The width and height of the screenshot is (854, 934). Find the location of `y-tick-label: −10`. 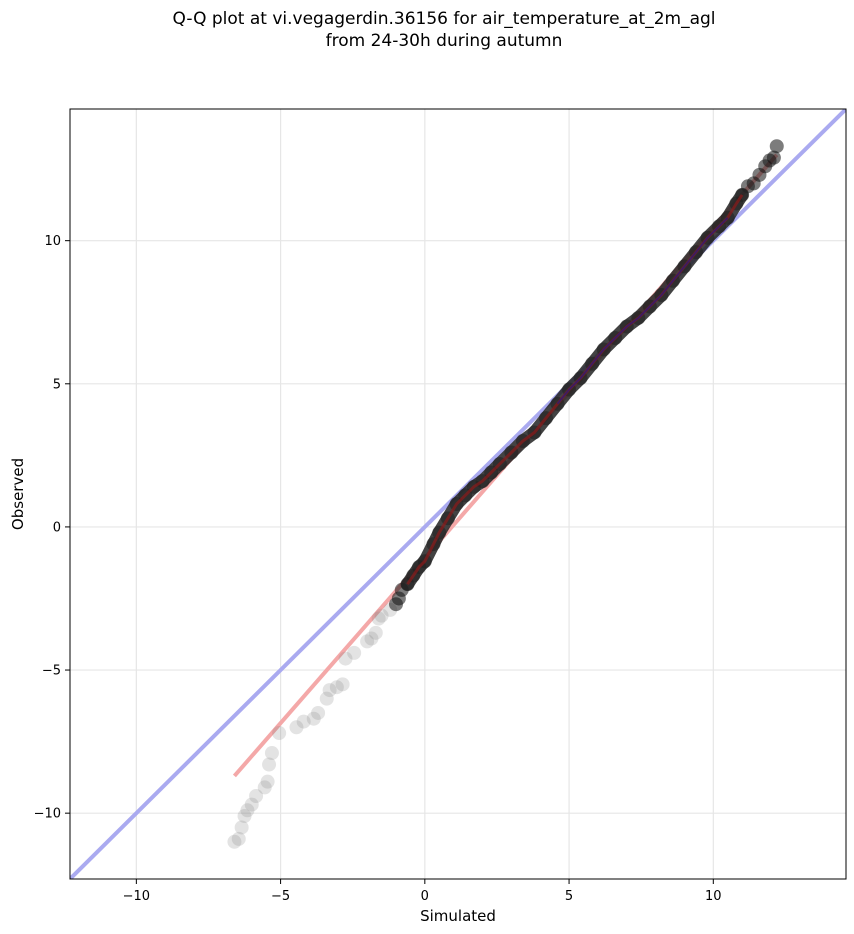

y-tick-label: −10 is located at coordinates (47, 814).